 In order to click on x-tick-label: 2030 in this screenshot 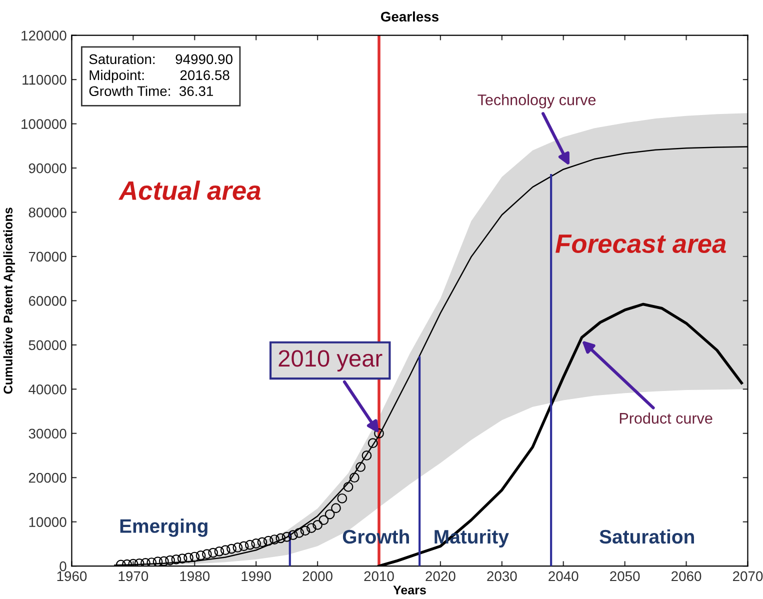, I will do `click(502, 576)`.